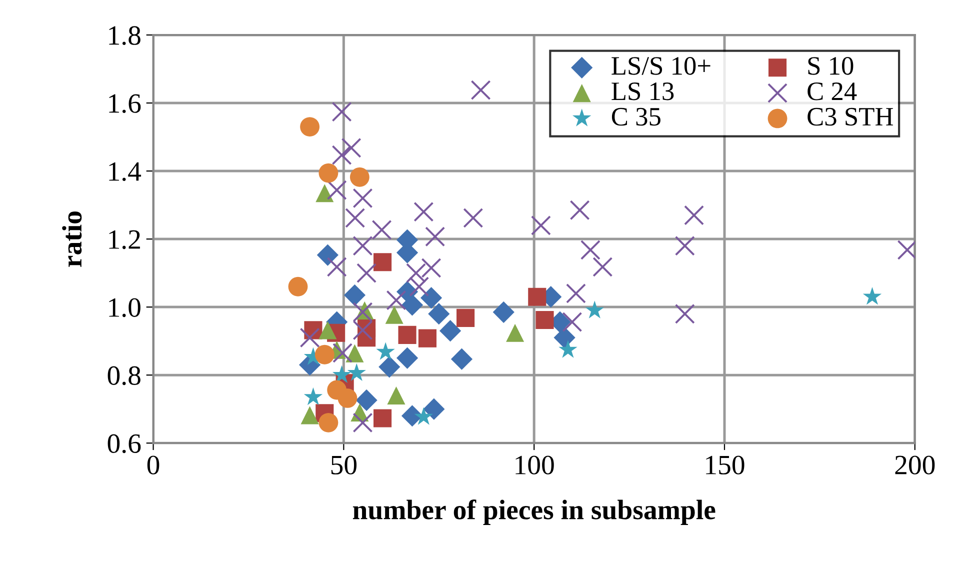 Image resolution: width=958 pixels, height=583 pixels. I want to click on x-tick-label: 200, so click(915, 465).